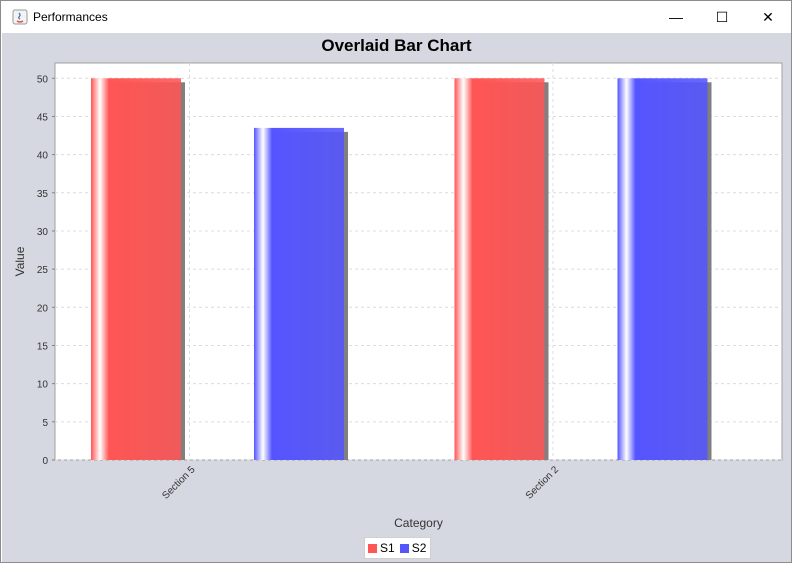 The image size is (792, 563). Describe the element at coordinates (387, 548) in the screenshot. I see `legend-label: S1` at that location.